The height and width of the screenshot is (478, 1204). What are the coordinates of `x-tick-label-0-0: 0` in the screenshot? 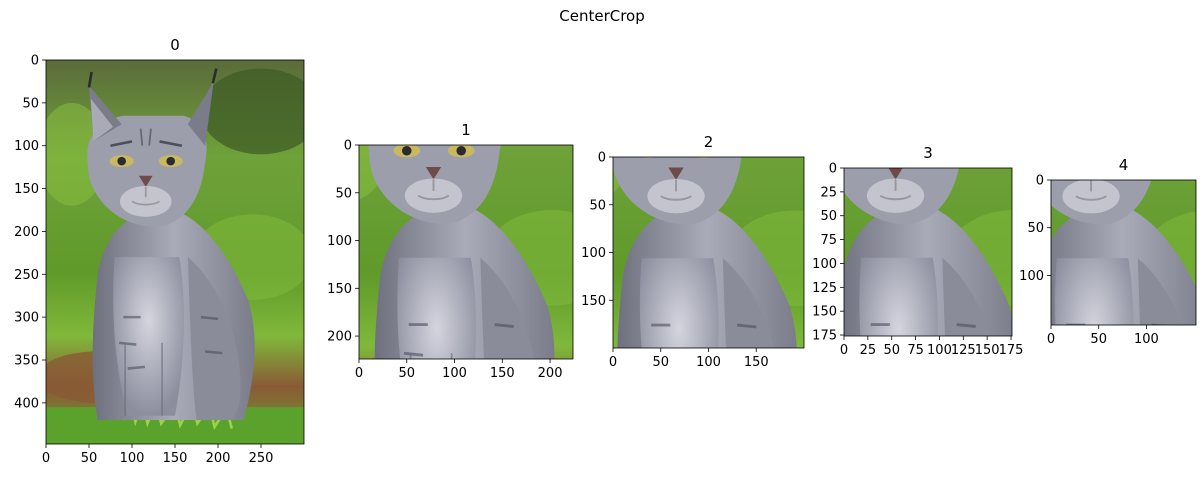 It's located at (46, 458).